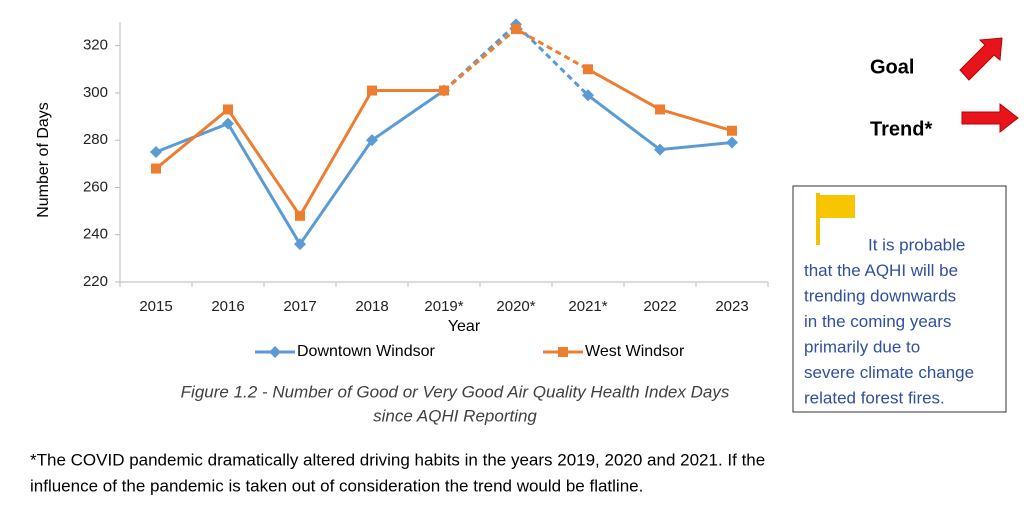 The image size is (1030, 518). Describe the element at coordinates (877, 321) in the screenshot. I see `note-line: in the coming years` at that location.